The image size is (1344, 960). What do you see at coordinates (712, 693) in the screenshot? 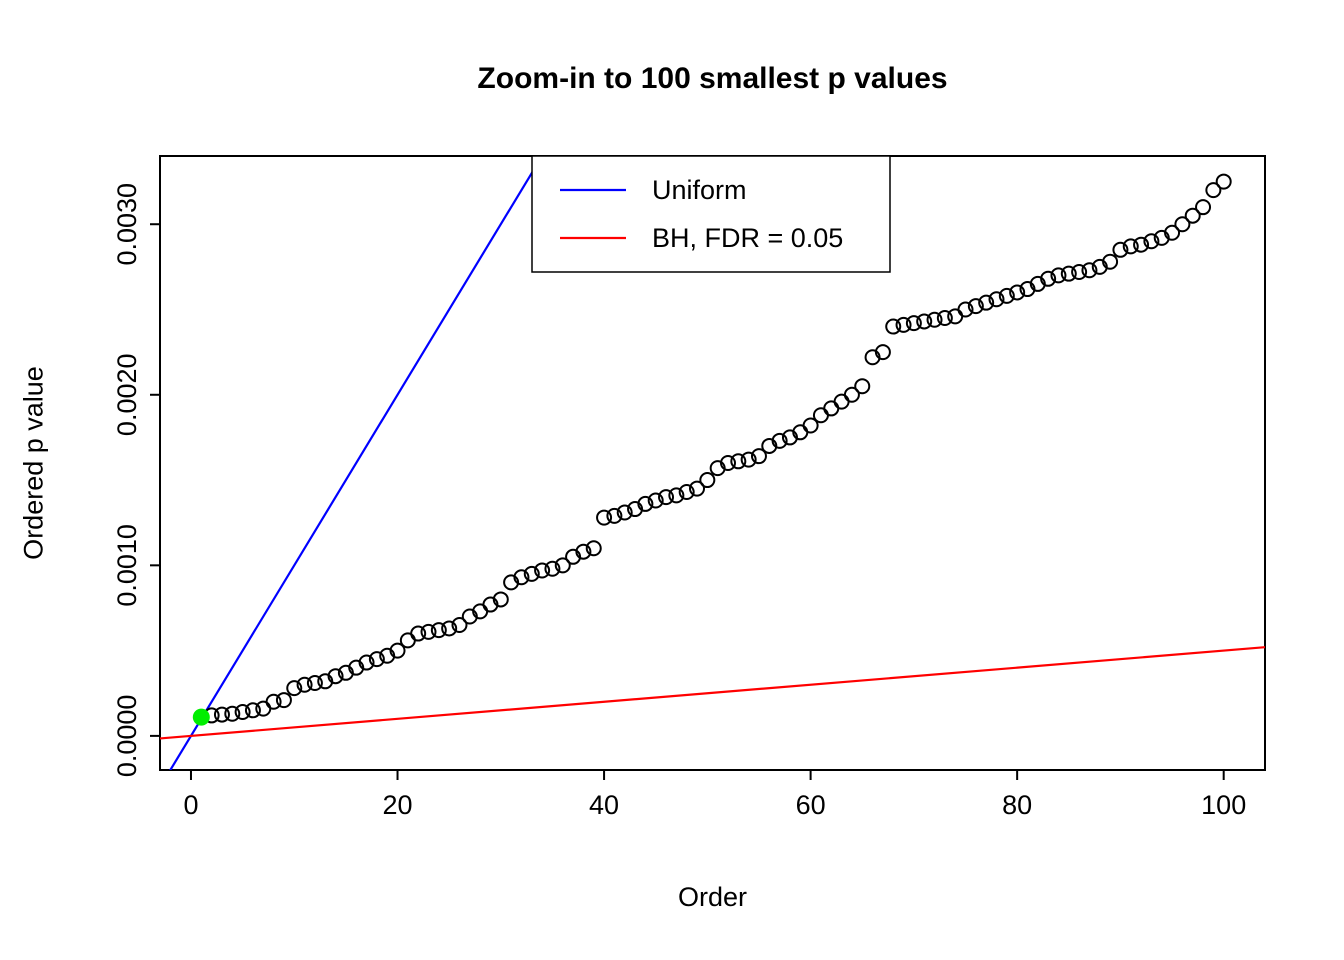
I see `bh-fdr-line` at bounding box center [712, 693].